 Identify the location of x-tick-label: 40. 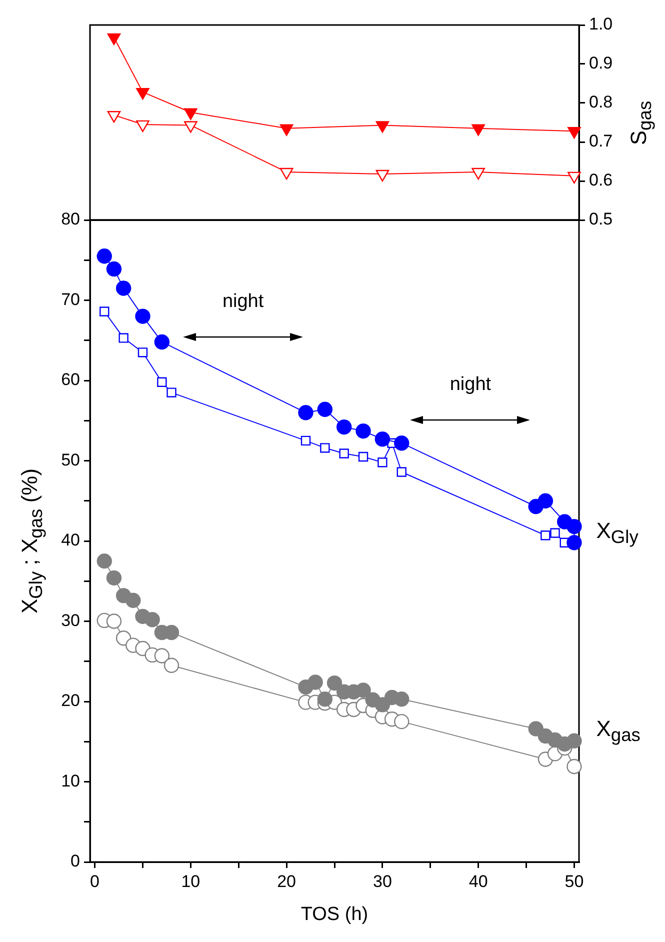
(478, 881).